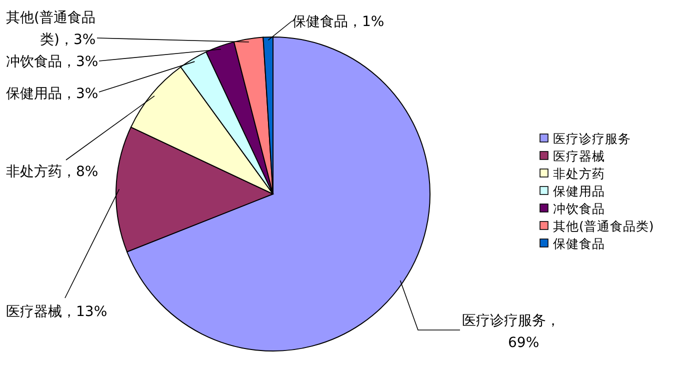 The image size is (699, 387). What do you see at coordinates (579, 173) in the screenshot?
I see `legend-label: 非处方药` at bounding box center [579, 173].